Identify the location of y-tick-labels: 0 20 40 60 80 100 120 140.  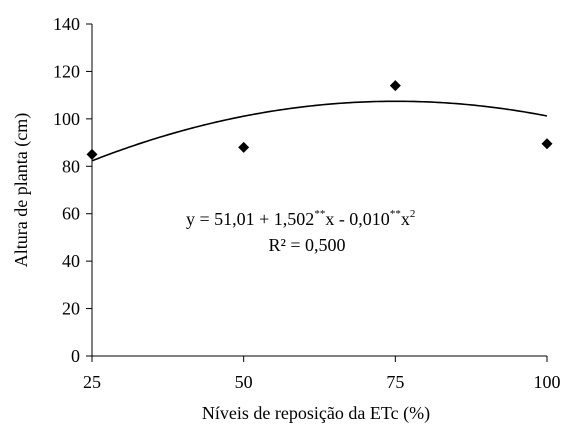
(66, 190).